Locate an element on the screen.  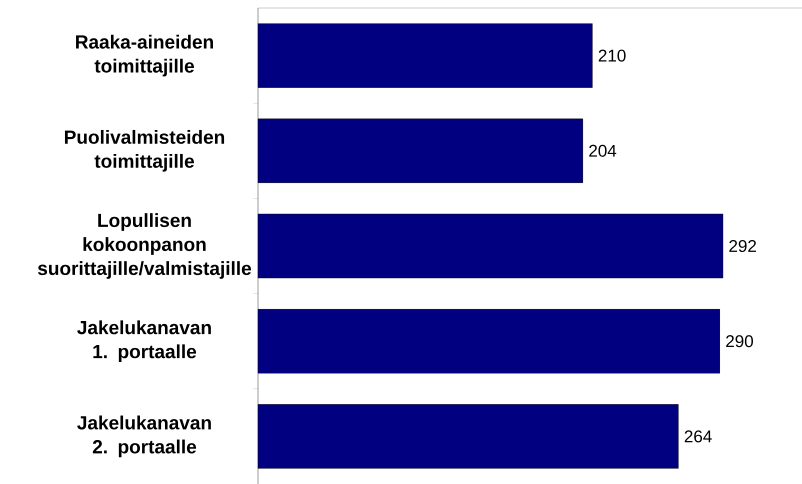
y-tick-label: Puolivalmisteiden toimittajille is located at coordinates (144, 151).